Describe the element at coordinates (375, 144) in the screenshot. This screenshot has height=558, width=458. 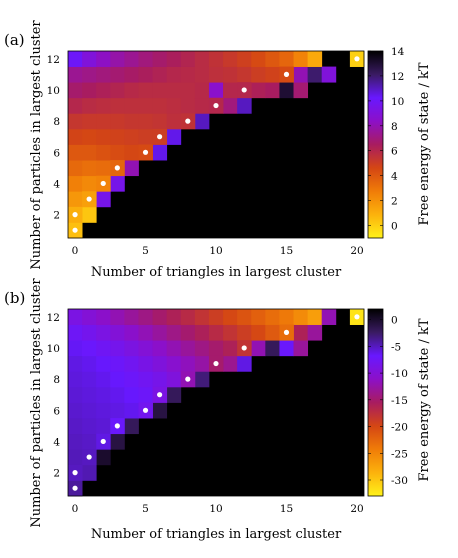
I see `colorbar-gradient` at that location.